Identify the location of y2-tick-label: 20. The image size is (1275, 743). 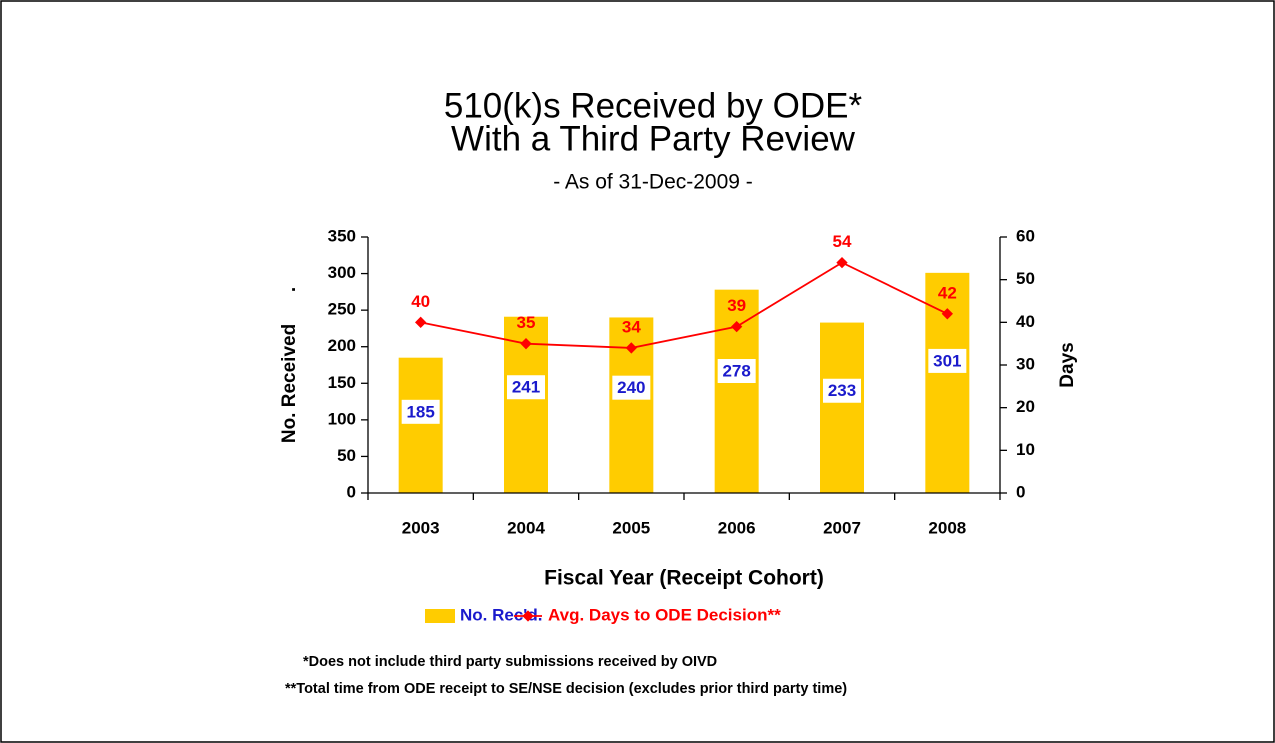
(1025, 406).